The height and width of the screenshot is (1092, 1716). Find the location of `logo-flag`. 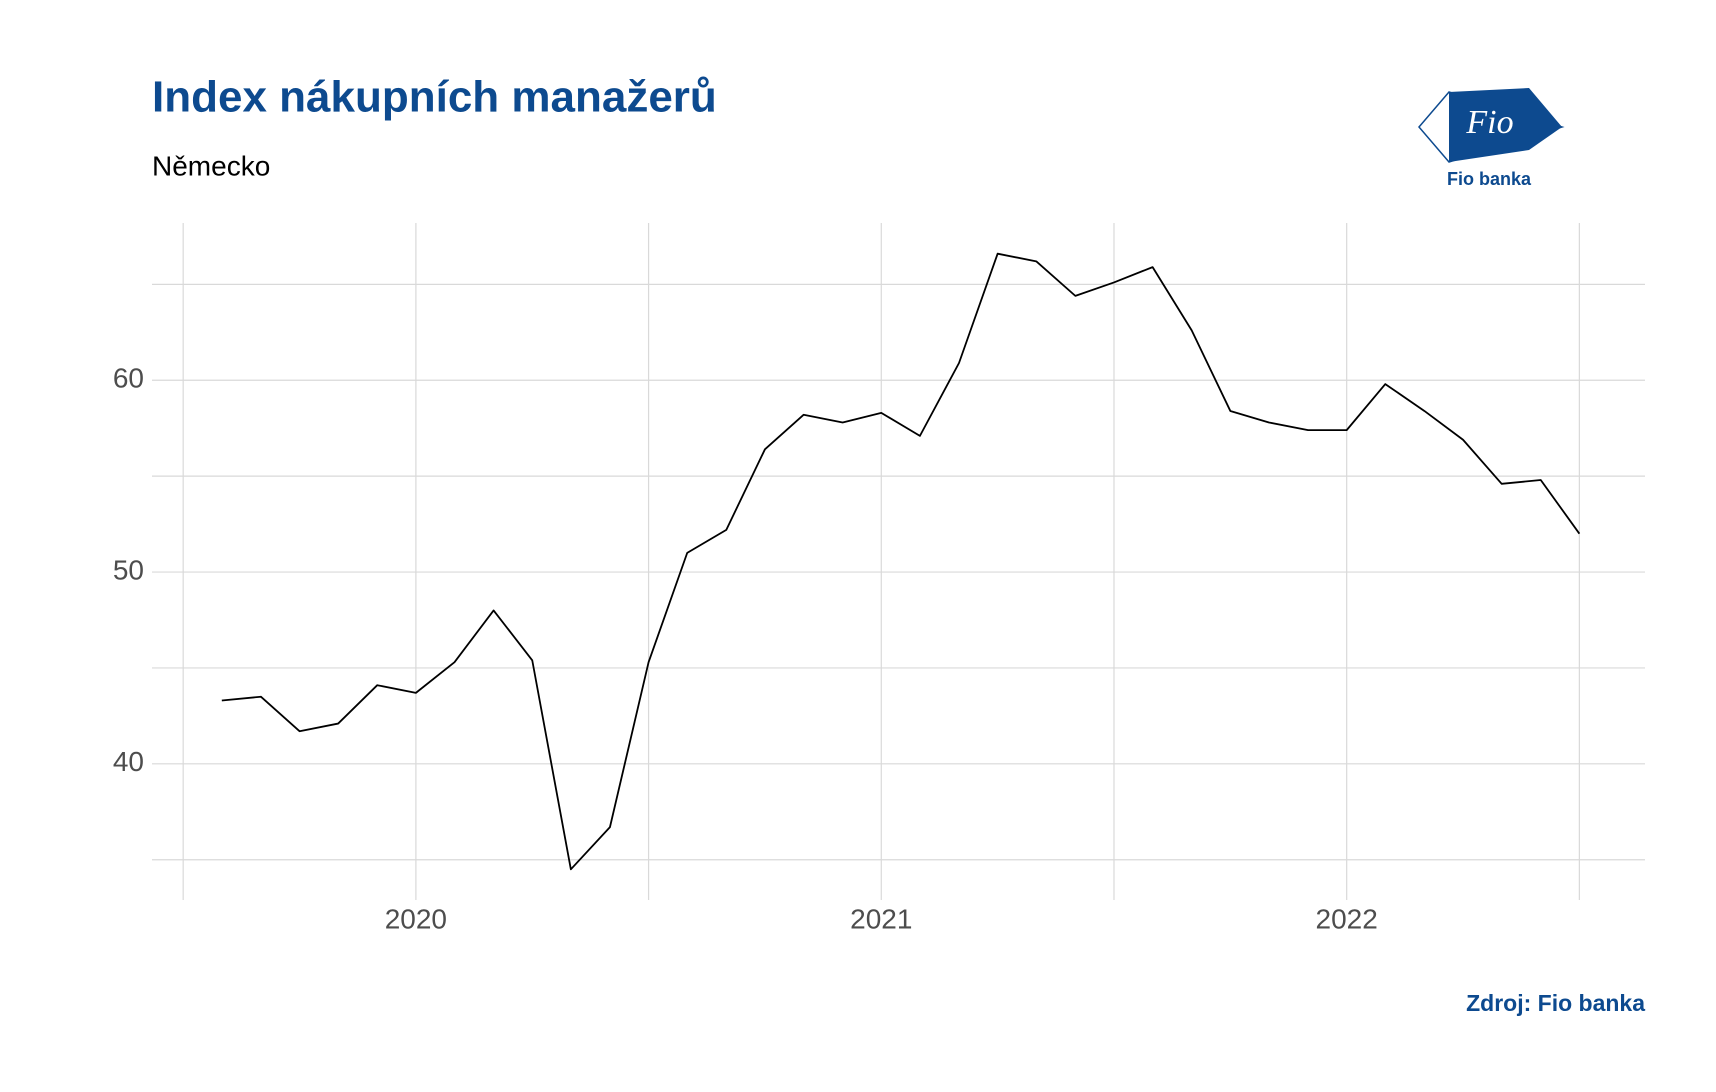

logo-flag is located at coordinates (1505, 125).